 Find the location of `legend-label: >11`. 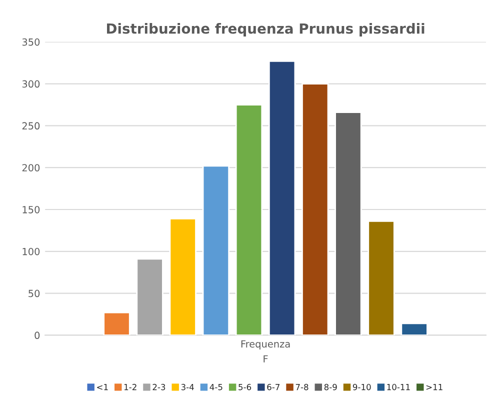

legend-label: >11 is located at coordinates (434, 387).